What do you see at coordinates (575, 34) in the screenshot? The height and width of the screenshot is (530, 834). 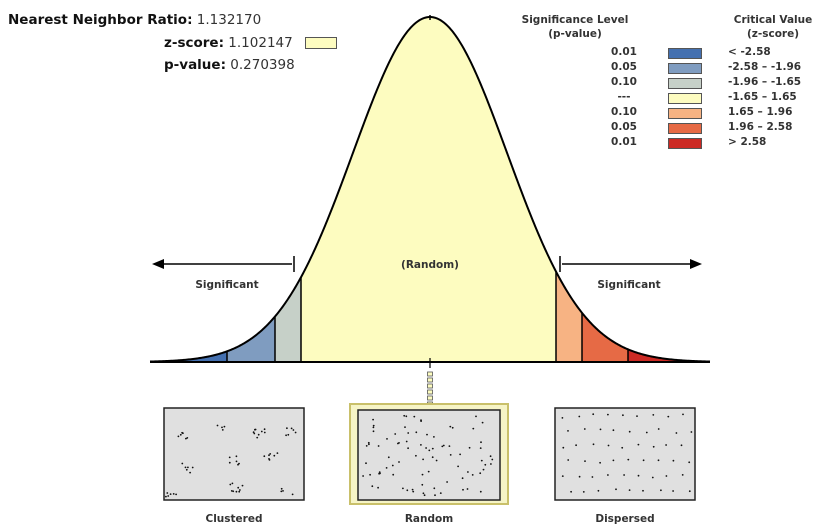 I see `legend-significance-subtitle: (p-value)` at bounding box center [575, 34].